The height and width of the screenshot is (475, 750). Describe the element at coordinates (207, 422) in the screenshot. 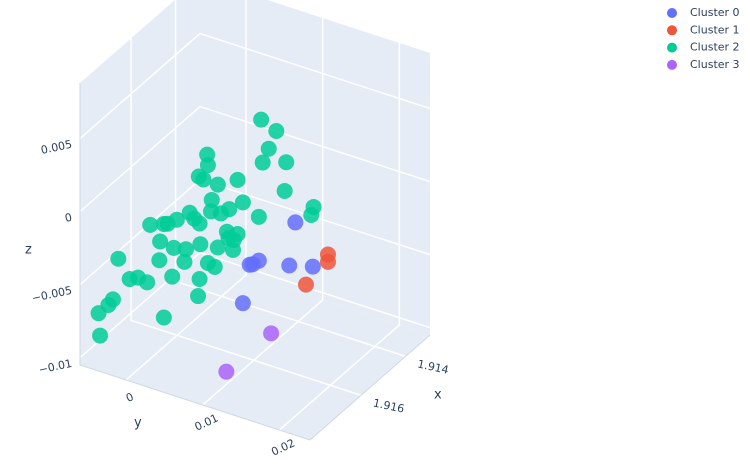

I see `y-tick-label: 0.01` at that location.